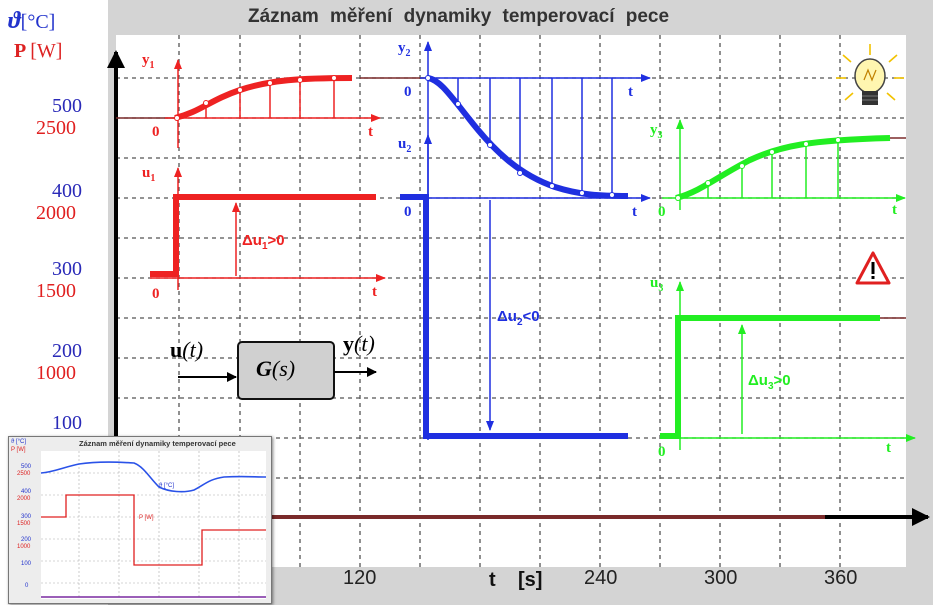 Image resolution: width=933 pixels, height=605 pixels. I want to click on u2-zero: 0, so click(408, 212).